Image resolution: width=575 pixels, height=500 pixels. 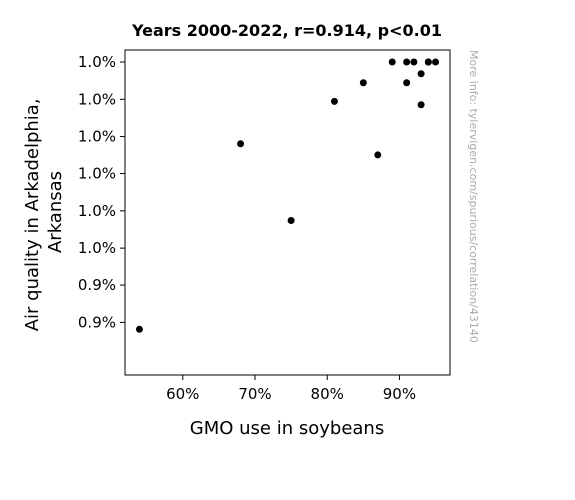 I want to click on x-axis-label: GMO use in soybeans, so click(x=287, y=428).